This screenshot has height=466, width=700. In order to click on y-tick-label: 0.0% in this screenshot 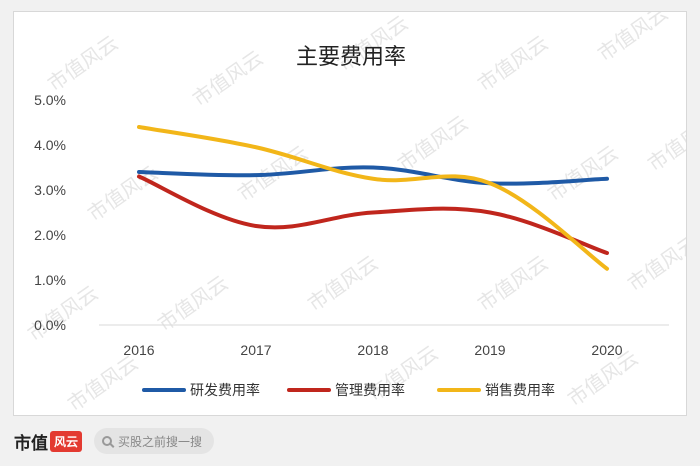, I will do `click(50, 325)`.